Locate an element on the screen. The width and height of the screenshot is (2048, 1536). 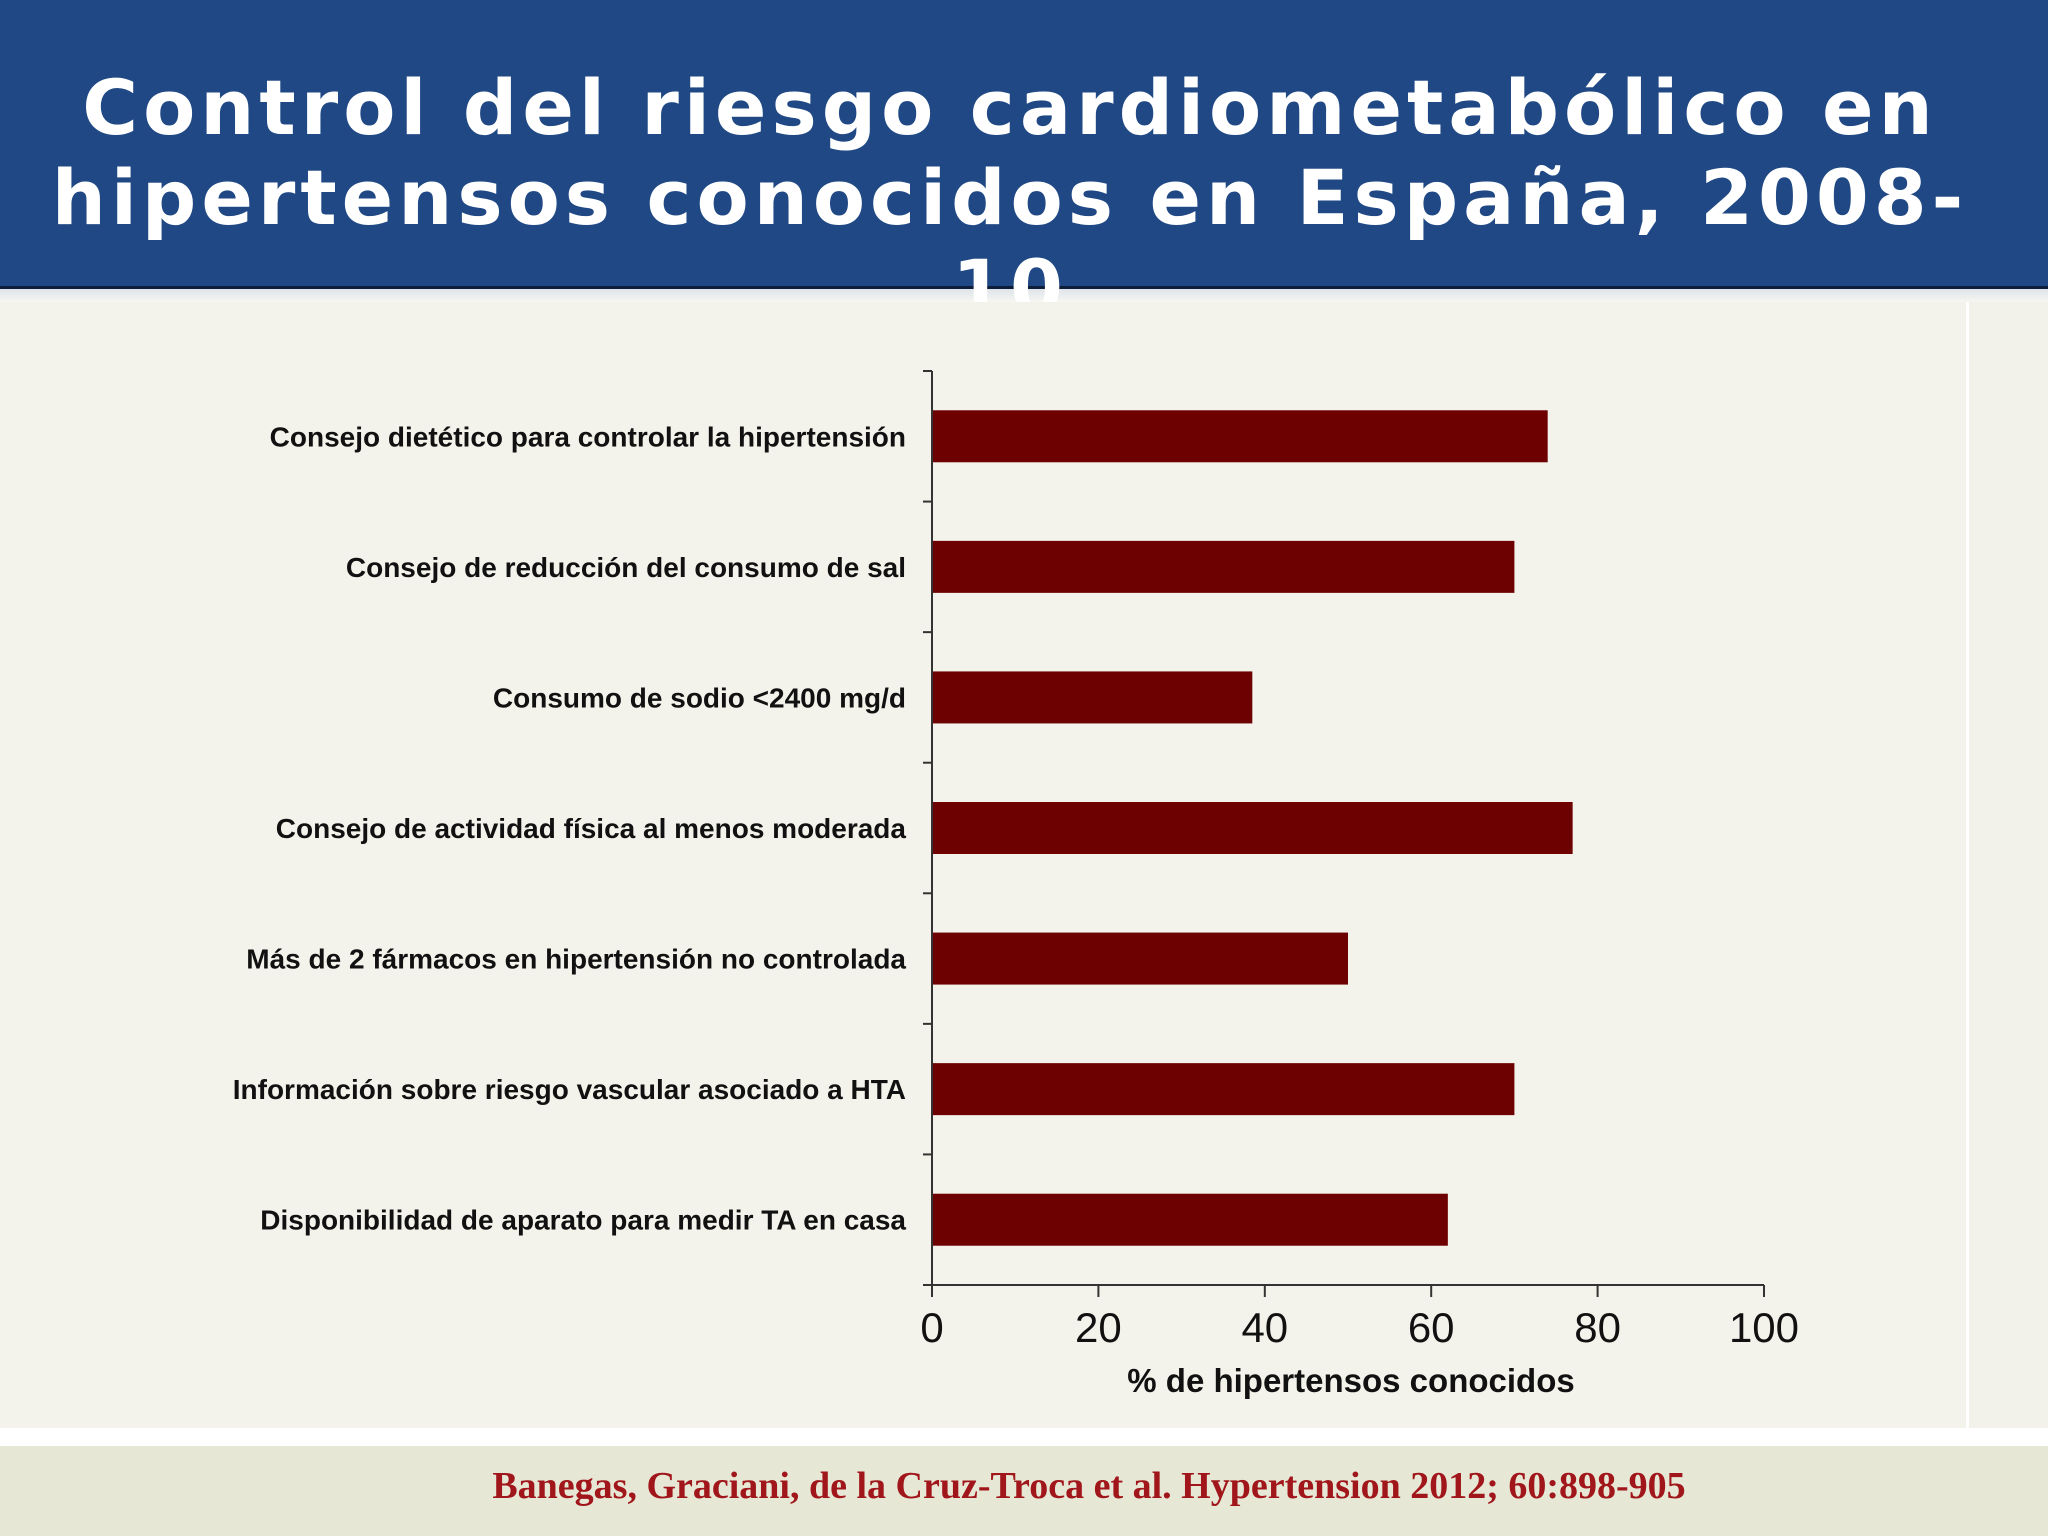
x-tick-label-20: 20 is located at coordinates (1098, 1327).